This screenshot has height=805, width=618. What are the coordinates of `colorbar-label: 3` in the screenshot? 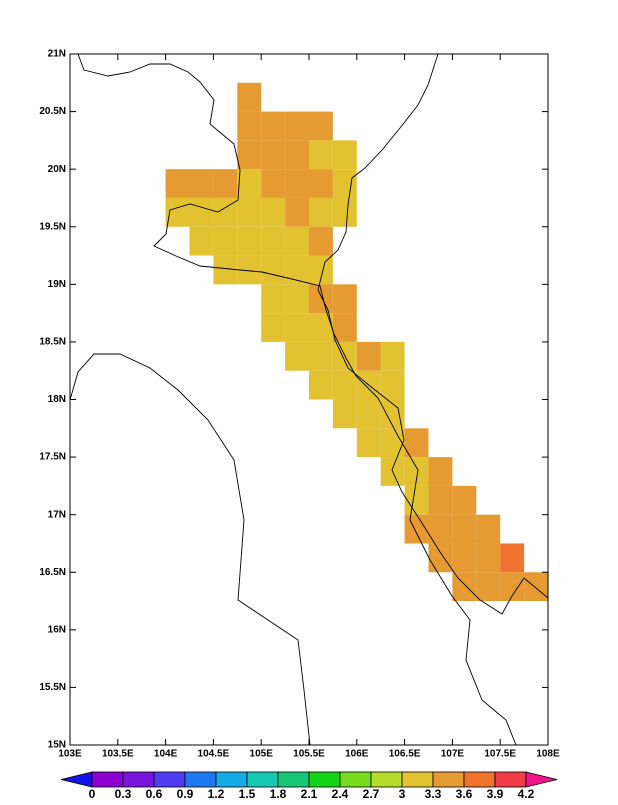 It's located at (402, 793).